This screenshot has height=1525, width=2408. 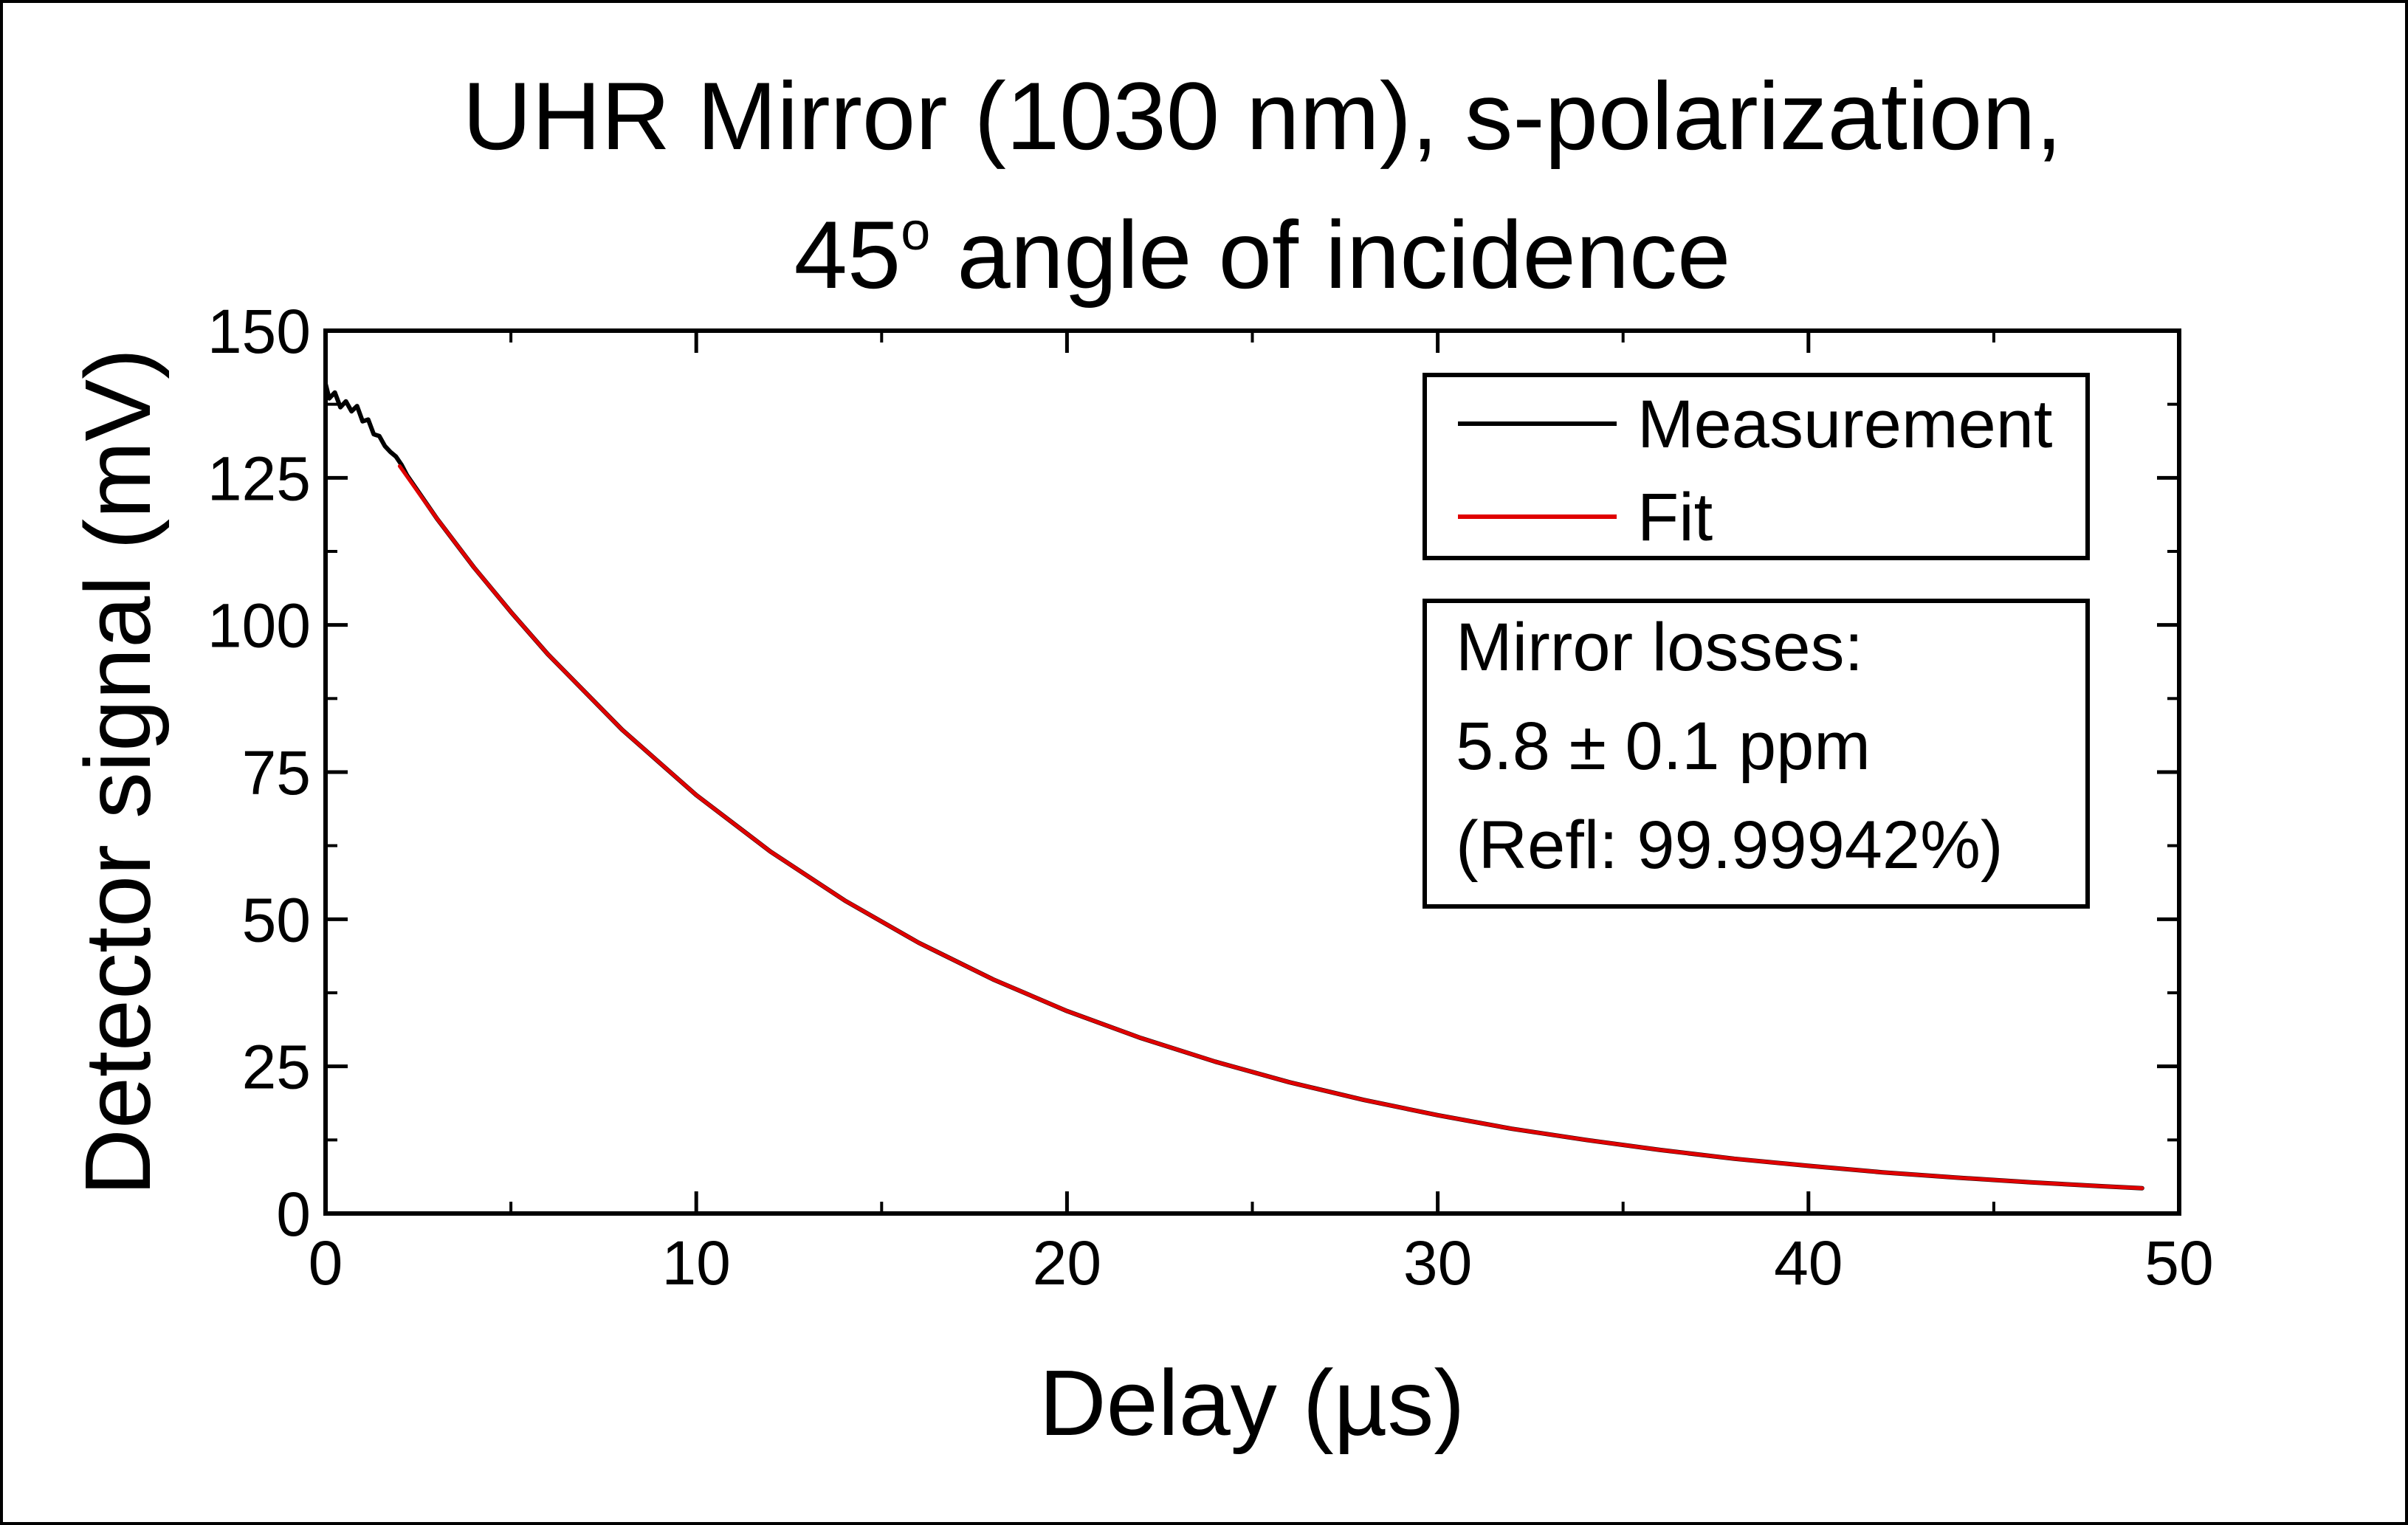 What do you see at coordinates (1659, 647) in the screenshot?
I see `annotation-line1: Mirror losses:` at bounding box center [1659, 647].